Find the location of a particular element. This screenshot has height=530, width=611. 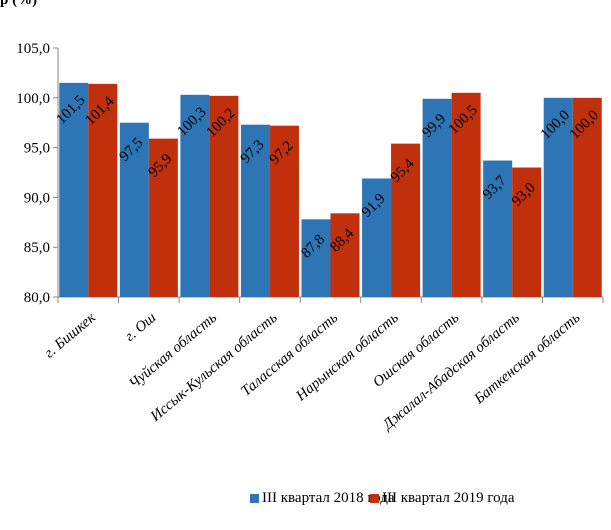

legend-label-2019: III квартал 2019 года is located at coordinates (448, 498).